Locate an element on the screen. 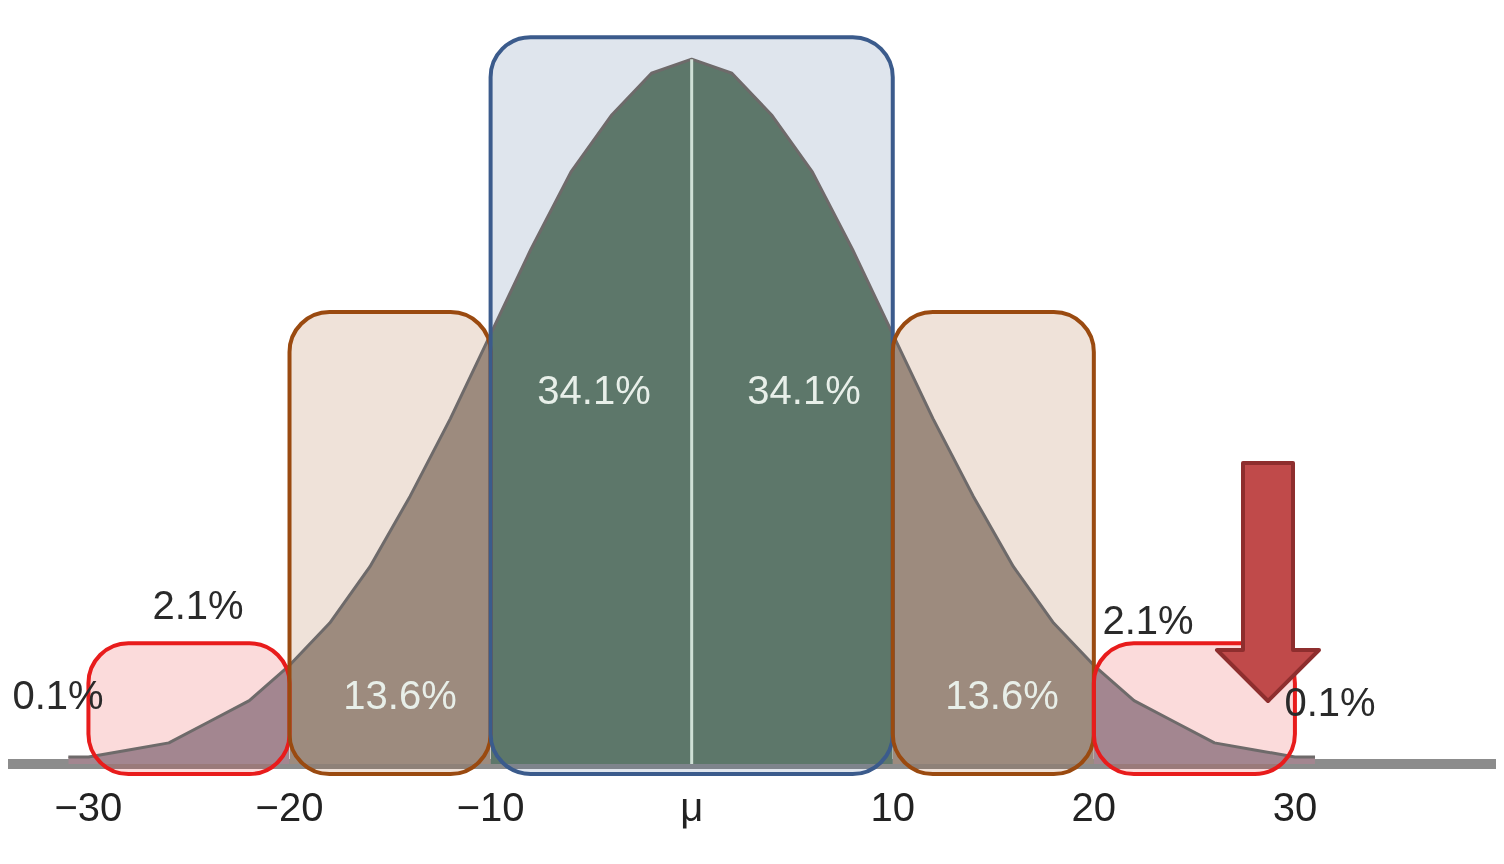 The width and height of the screenshot is (1504, 864). x-tick-label: −10 is located at coordinates (490, 807).